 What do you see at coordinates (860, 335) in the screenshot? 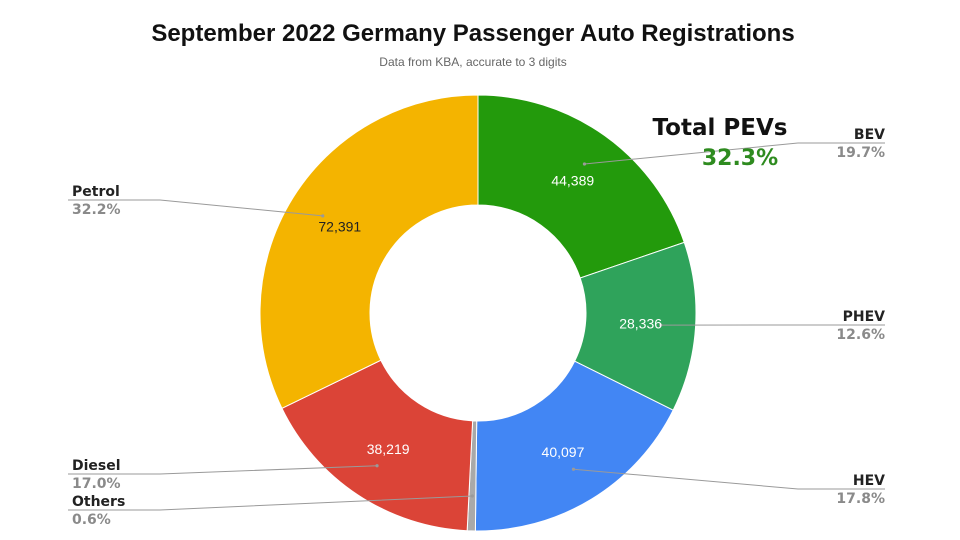
I see `legend-percent-phev: 12.6%` at bounding box center [860, 335].